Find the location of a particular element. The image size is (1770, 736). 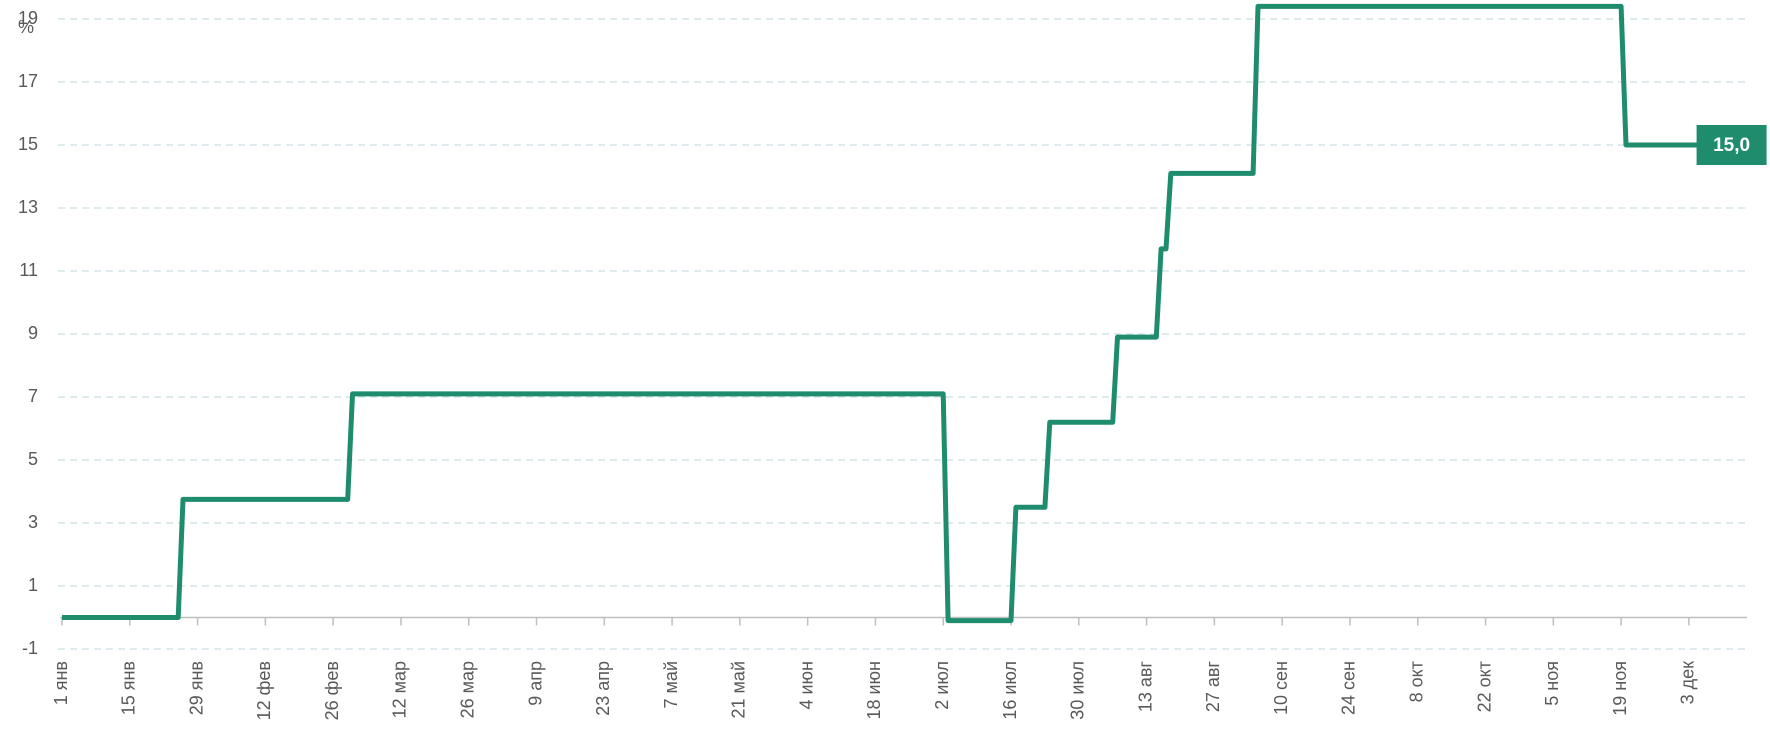

value-label: 15,0 is located at coordinates (1731, 145).